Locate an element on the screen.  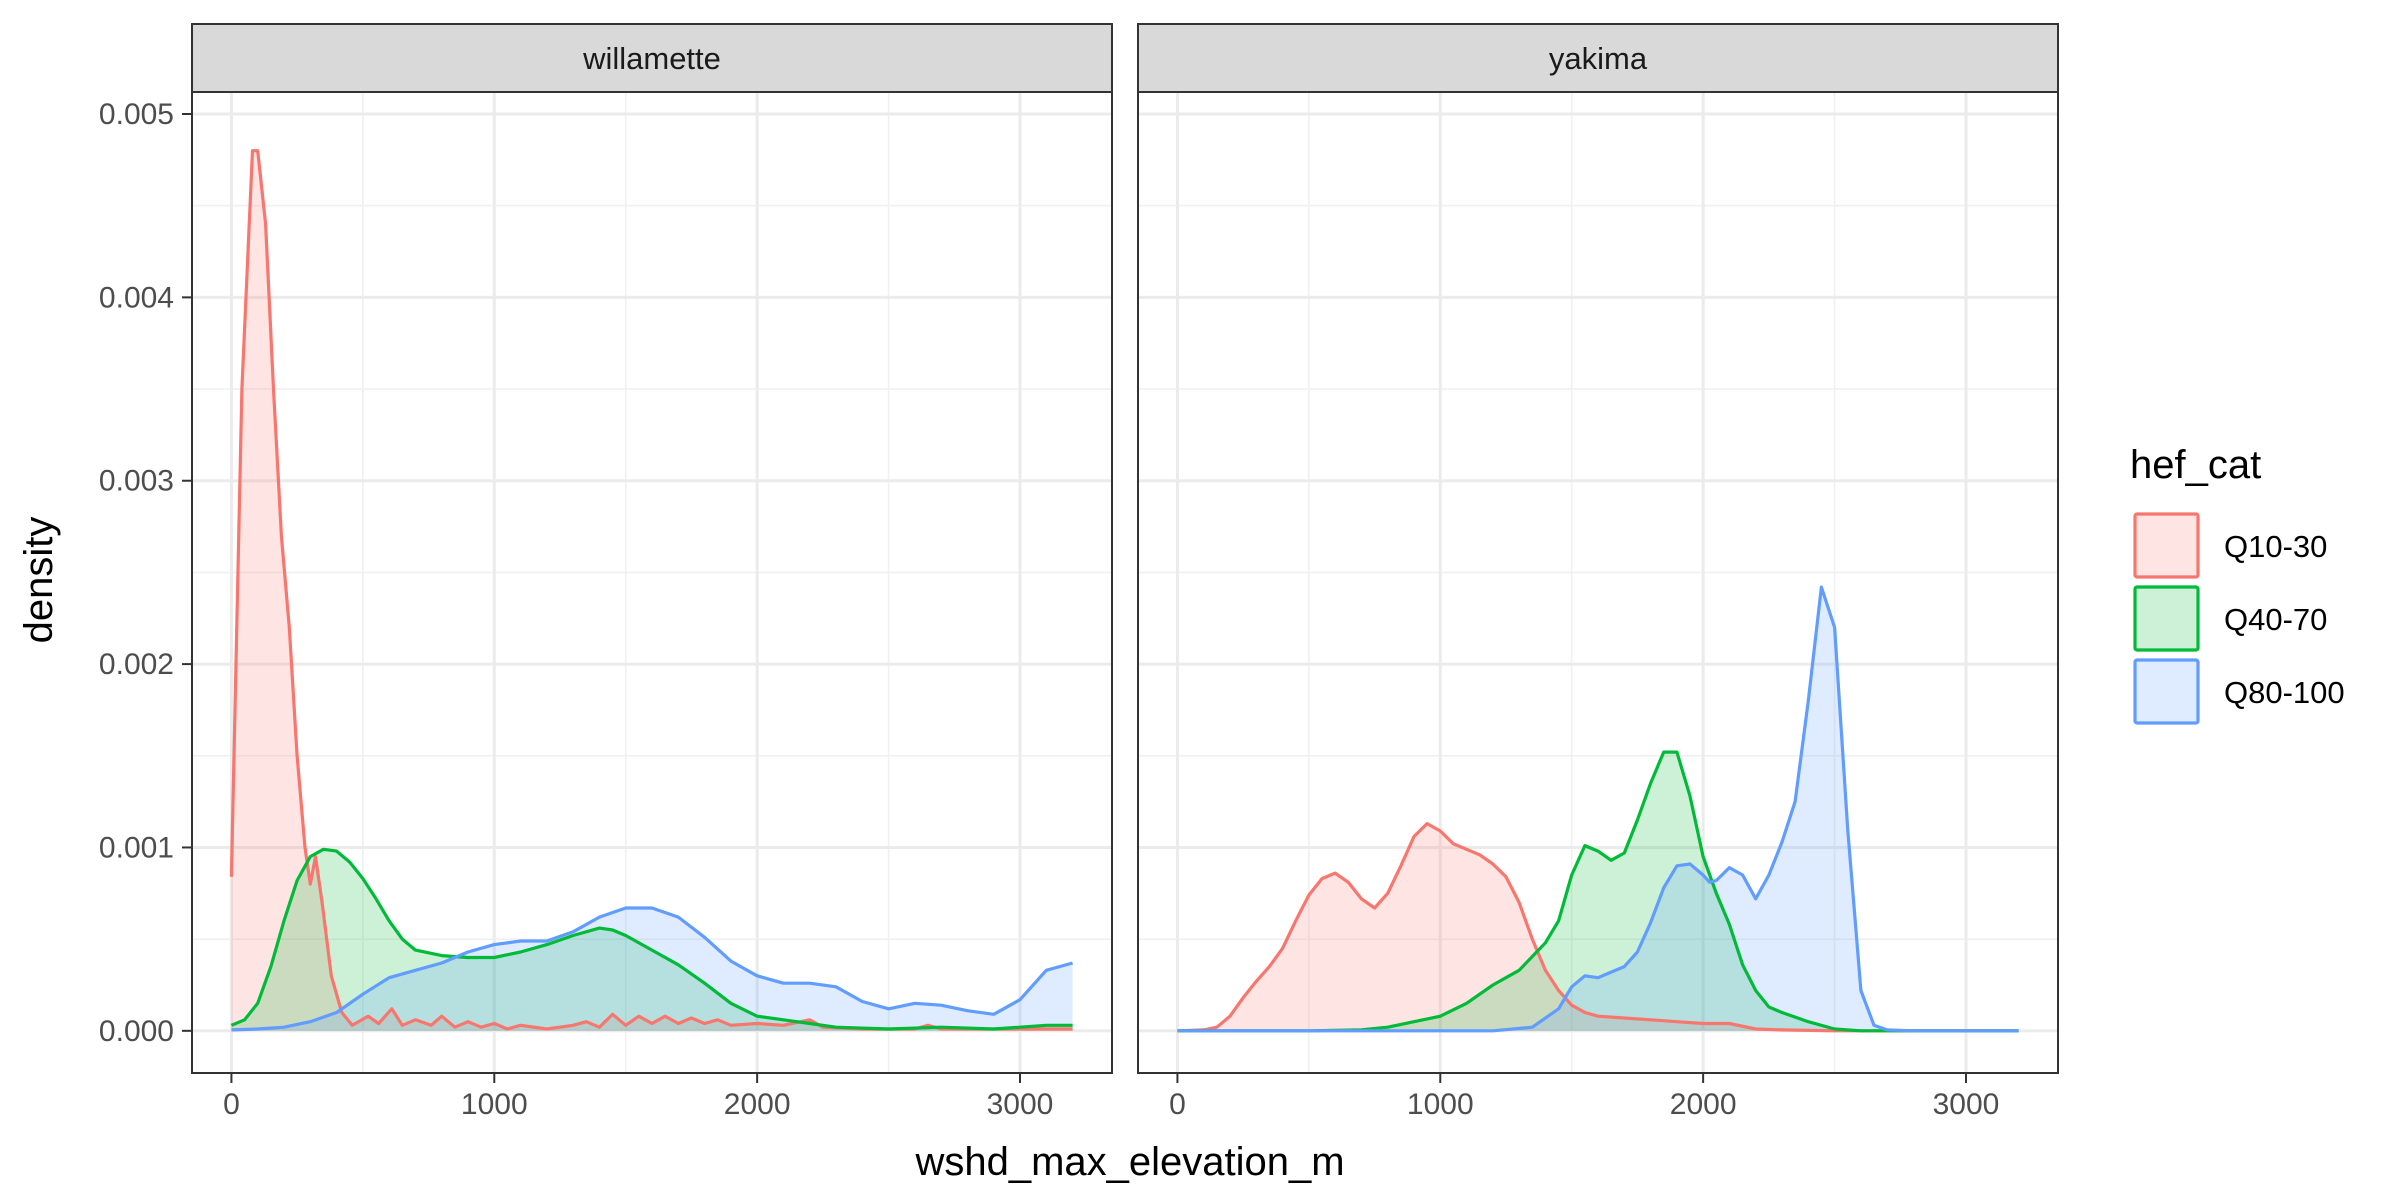
strip-label: willamette is located at coordinates (651, 58).